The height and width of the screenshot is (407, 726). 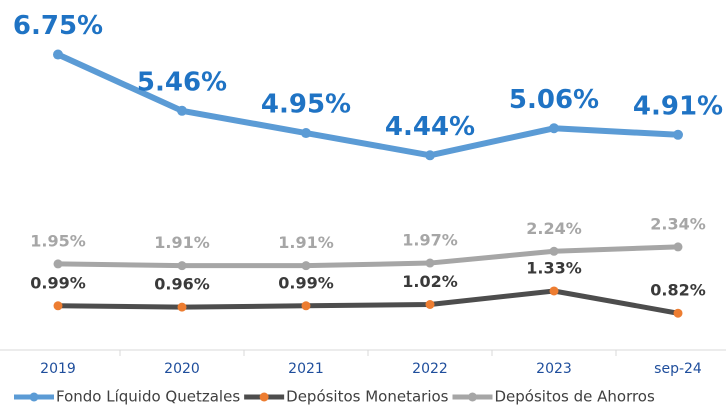 What do you see at coordinates (58, 369) in the screenshot?
I see `x-tick-label: 2019` at bounding box center [58, 369].